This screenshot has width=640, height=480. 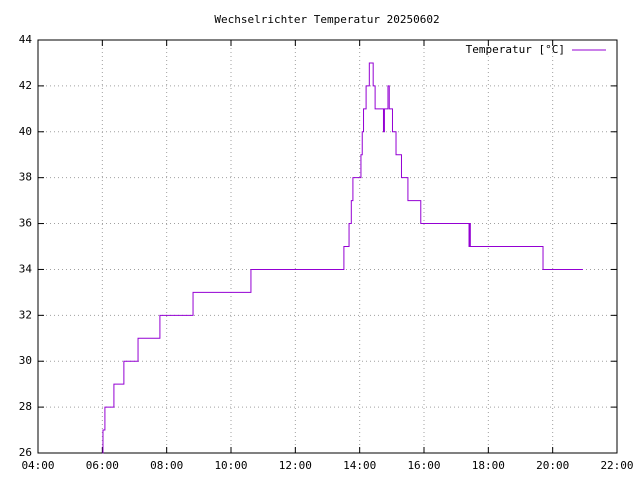 I want to click on x-tick-label: 04:00, so click(x=37, y=465).